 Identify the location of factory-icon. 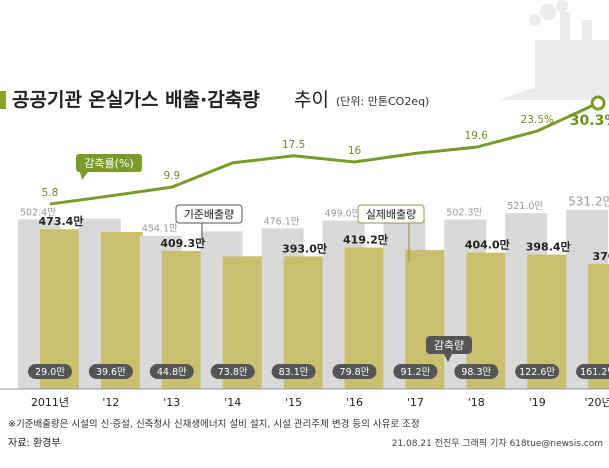
(554, 50).